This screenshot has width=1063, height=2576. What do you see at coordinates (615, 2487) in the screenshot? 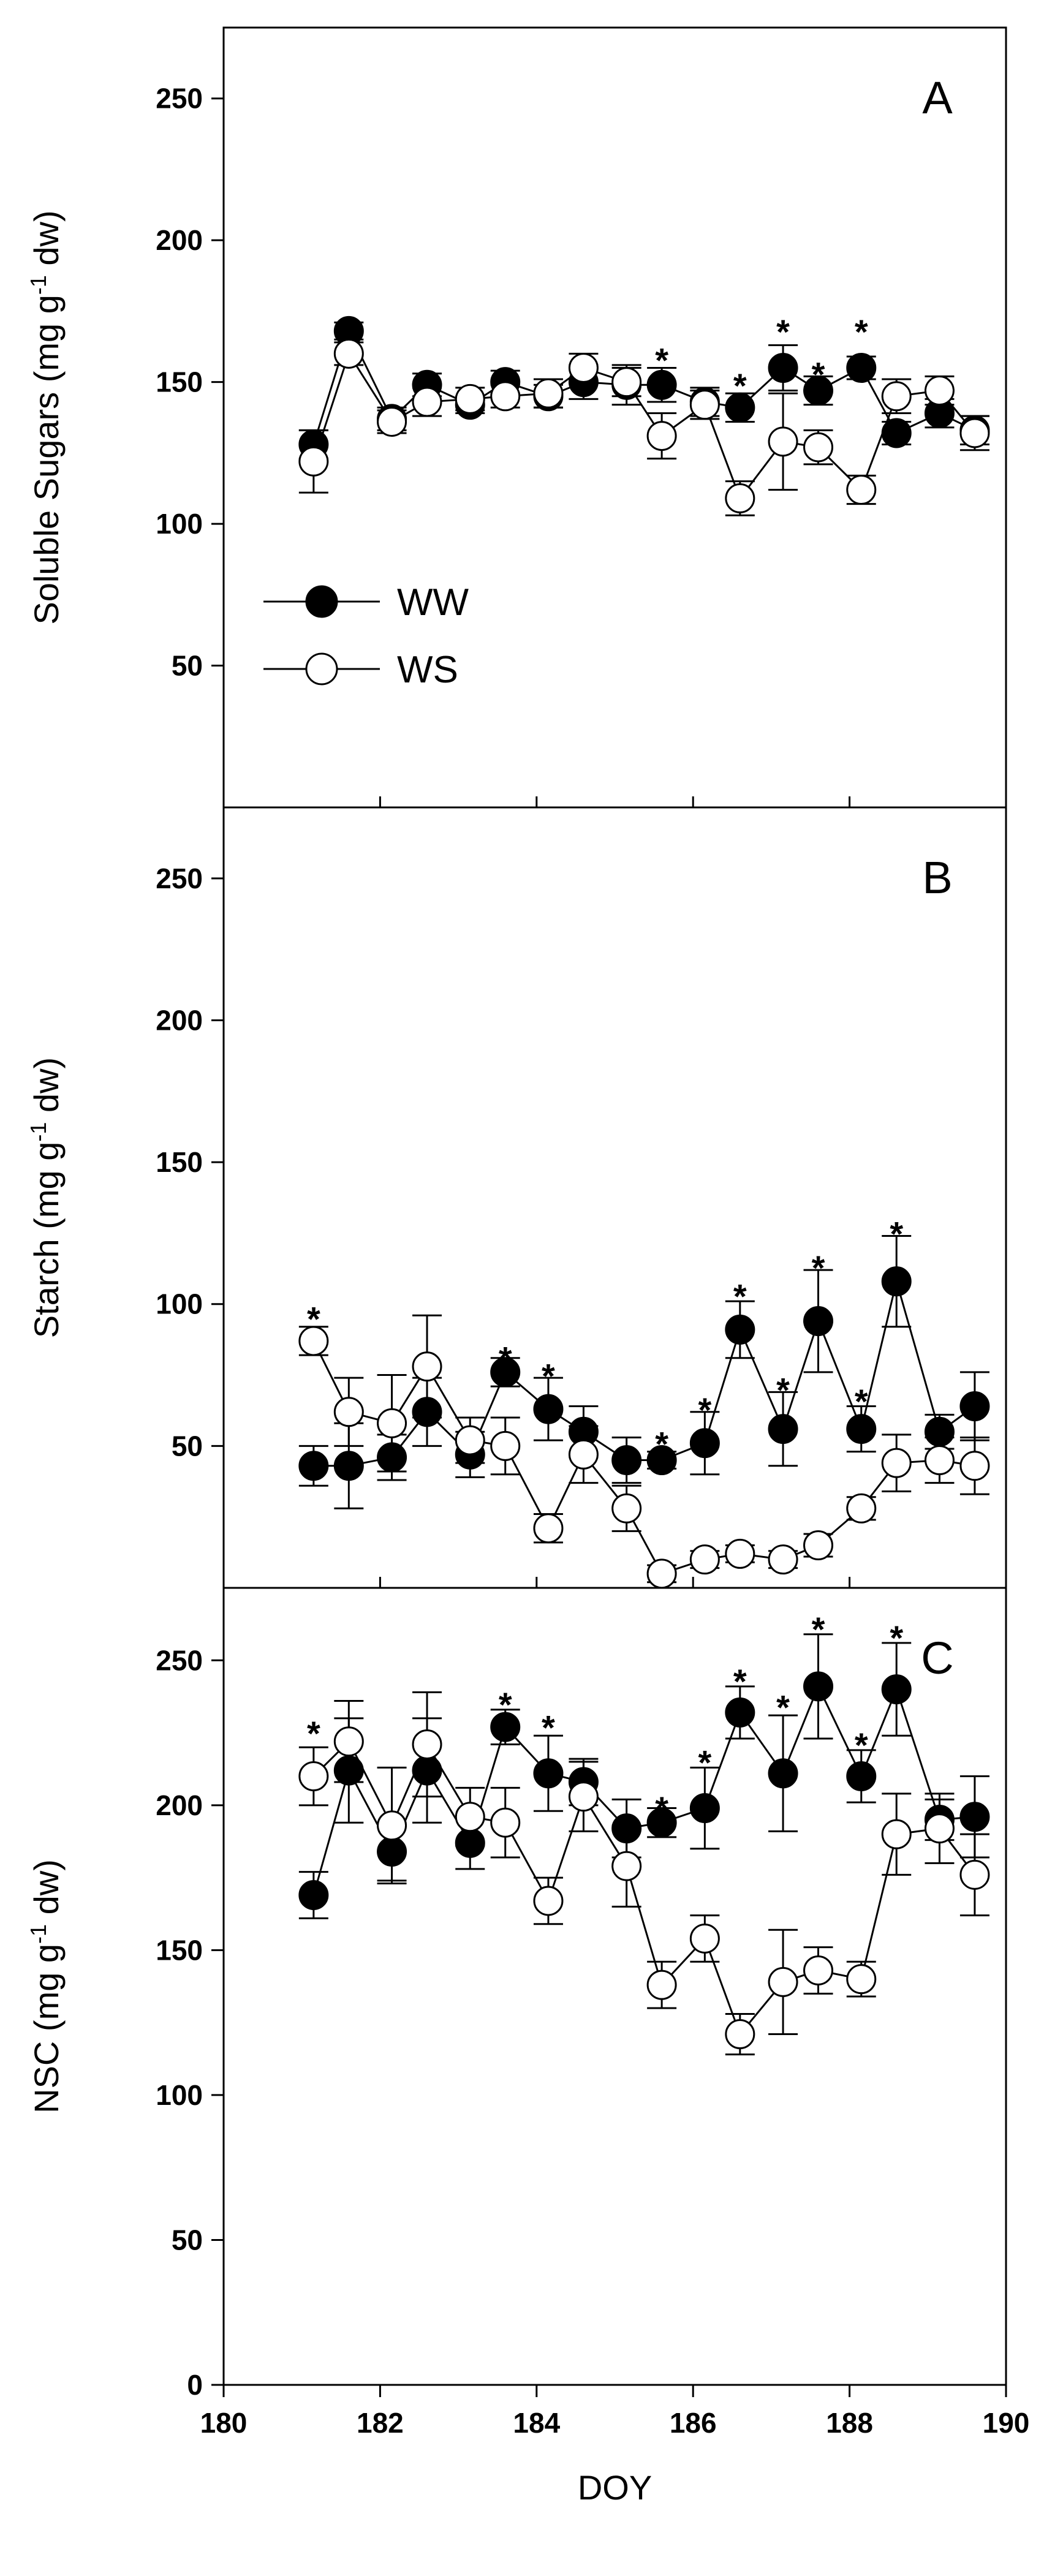
I see `x-axis-title: DOY` at bounding box center [615, 2487].